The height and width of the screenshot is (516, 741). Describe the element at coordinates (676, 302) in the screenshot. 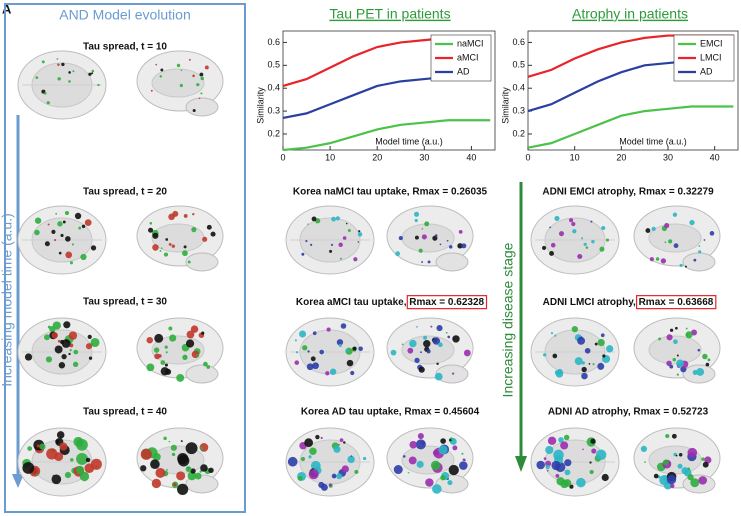

I see `highlight-box` at that location.